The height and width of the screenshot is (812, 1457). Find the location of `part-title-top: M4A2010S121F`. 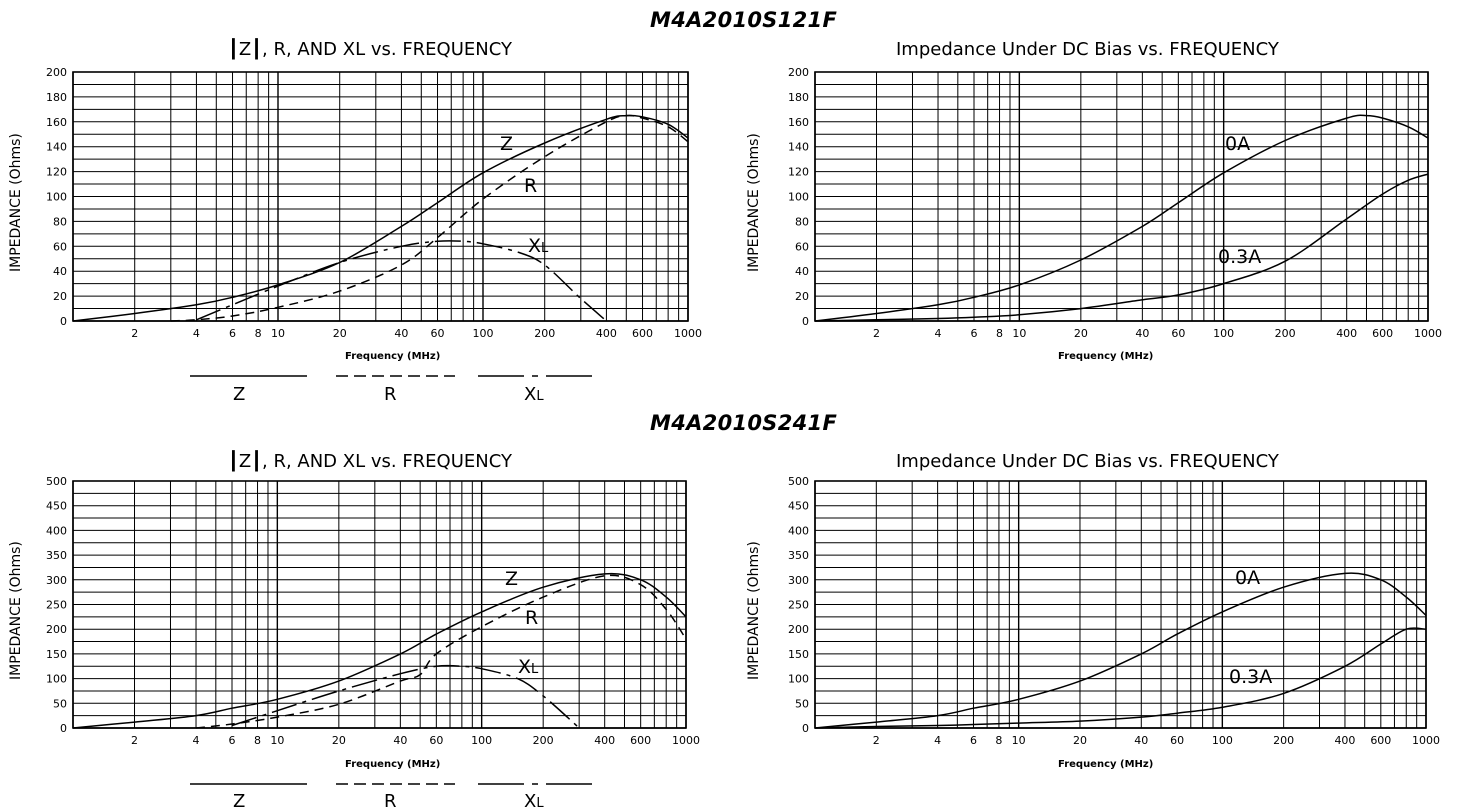

part-title-top: M4A2010S121F is located at coordinates (744, 20).